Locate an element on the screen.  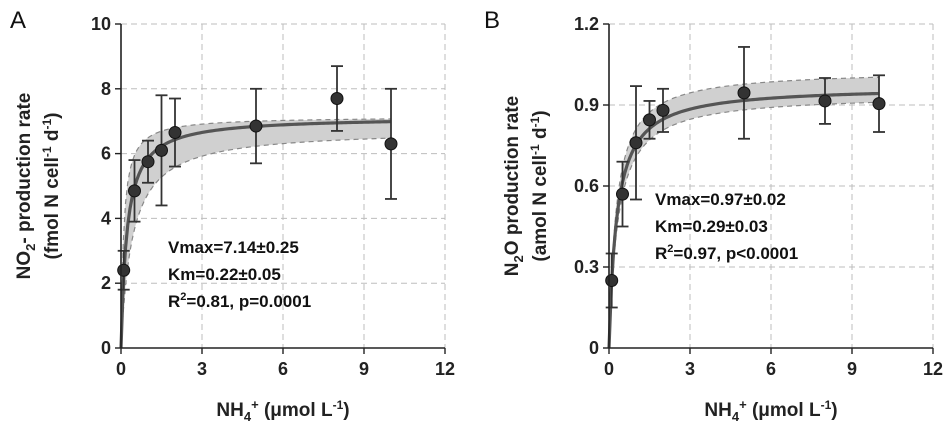
y-axis-label: N2O production rate is located at coordinates (514, 186).